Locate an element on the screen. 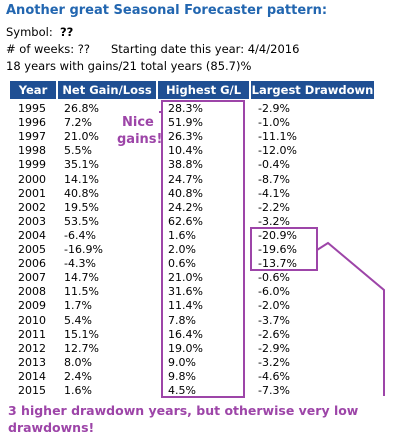 This screenshot has width=401, height=436. cell: 15.1% is located at coordinates (81, 334).